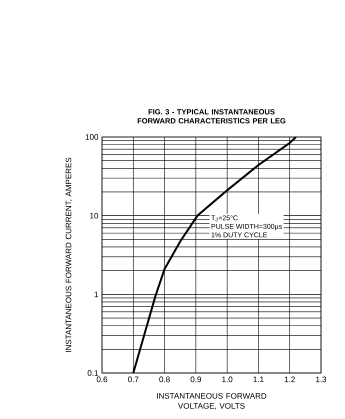 The height and width of the screenshot is (419, 345). Describe the element at coordinates (133, 379) in the screenshot. I see `x-tick-label: 0.7` at that location.